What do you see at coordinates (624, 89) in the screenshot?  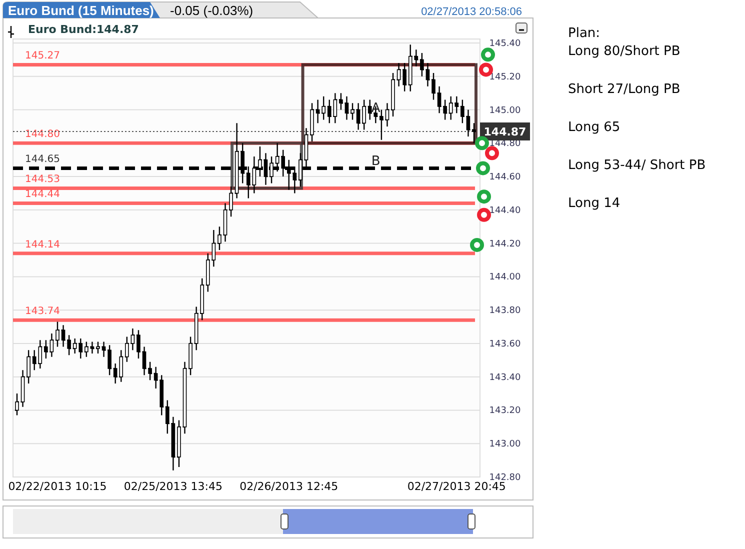 I see `text: Short 27/Long PB` at bounding box center [624, 89].